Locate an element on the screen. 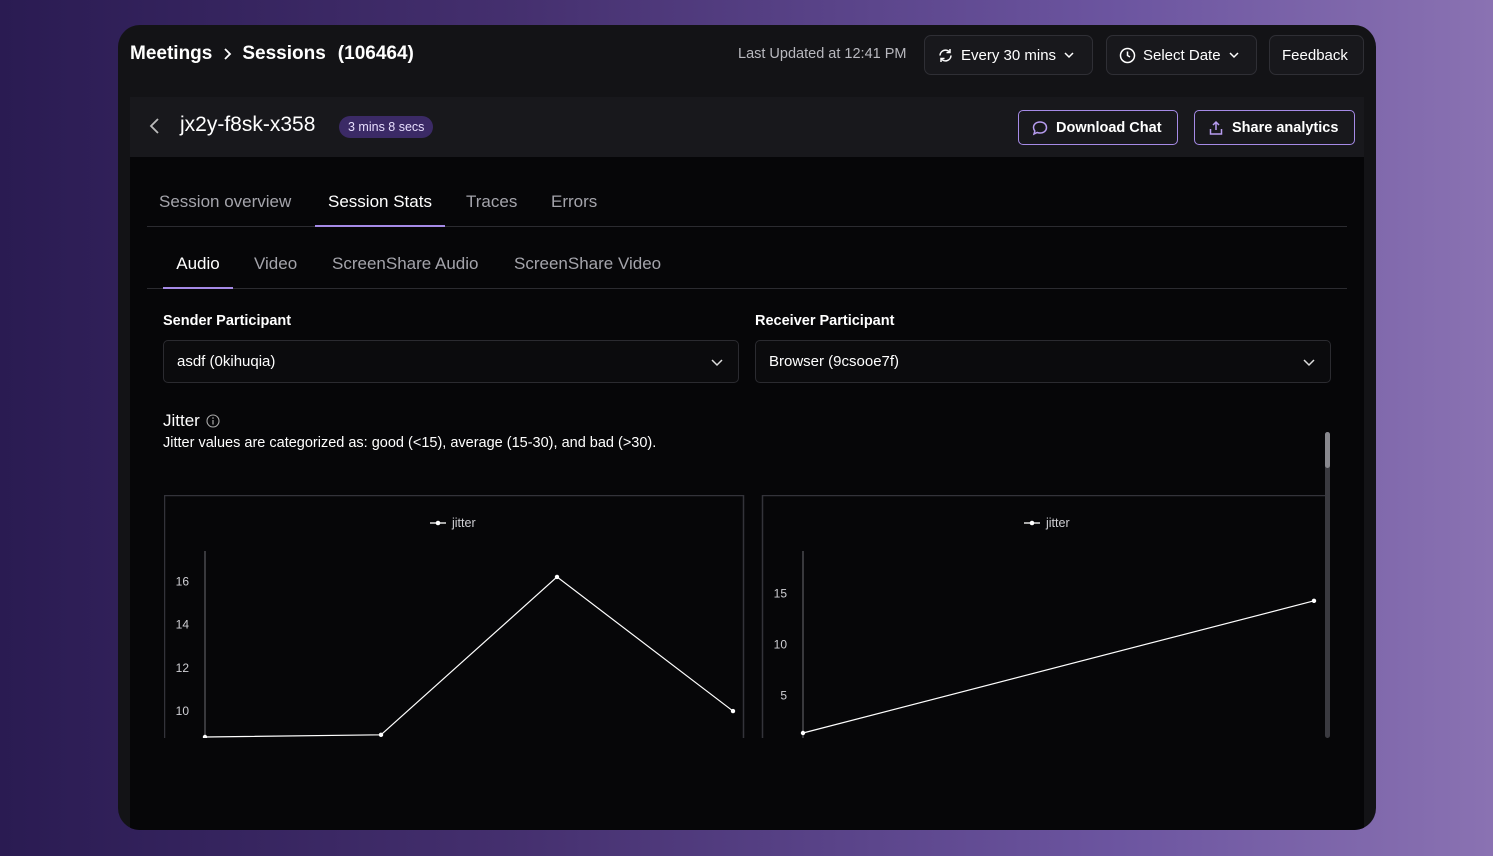 This screenshot has height=856, width=1493. share-analytics-button: Share analytics is located at coordinates (1274, 127).